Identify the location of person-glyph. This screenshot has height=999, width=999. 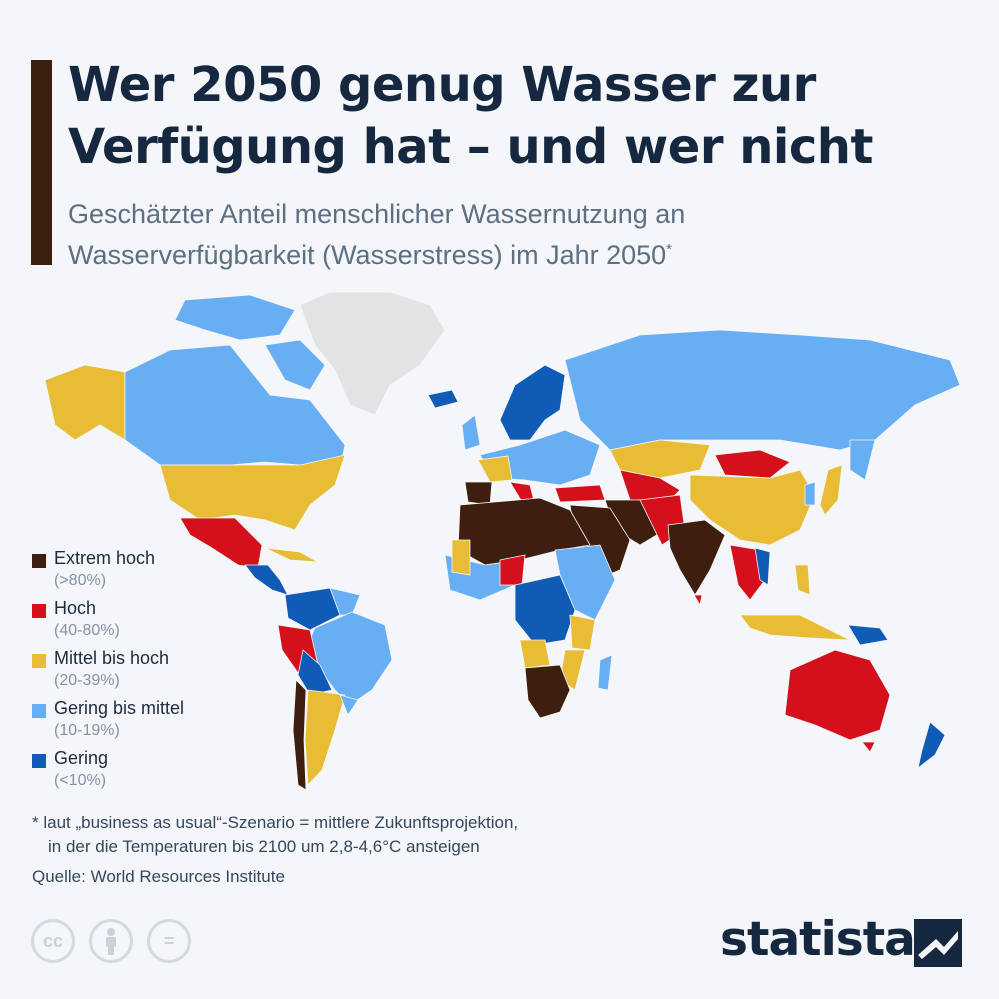
(111, 941).